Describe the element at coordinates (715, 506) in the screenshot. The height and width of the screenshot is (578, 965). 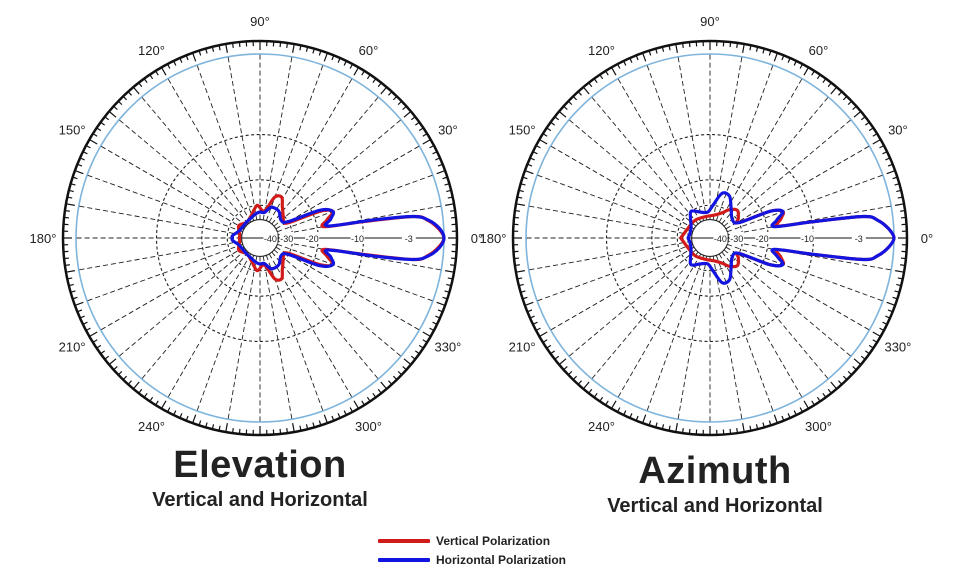
I see `azimuth-subtitle: Vertical and Horizontal` at that location.